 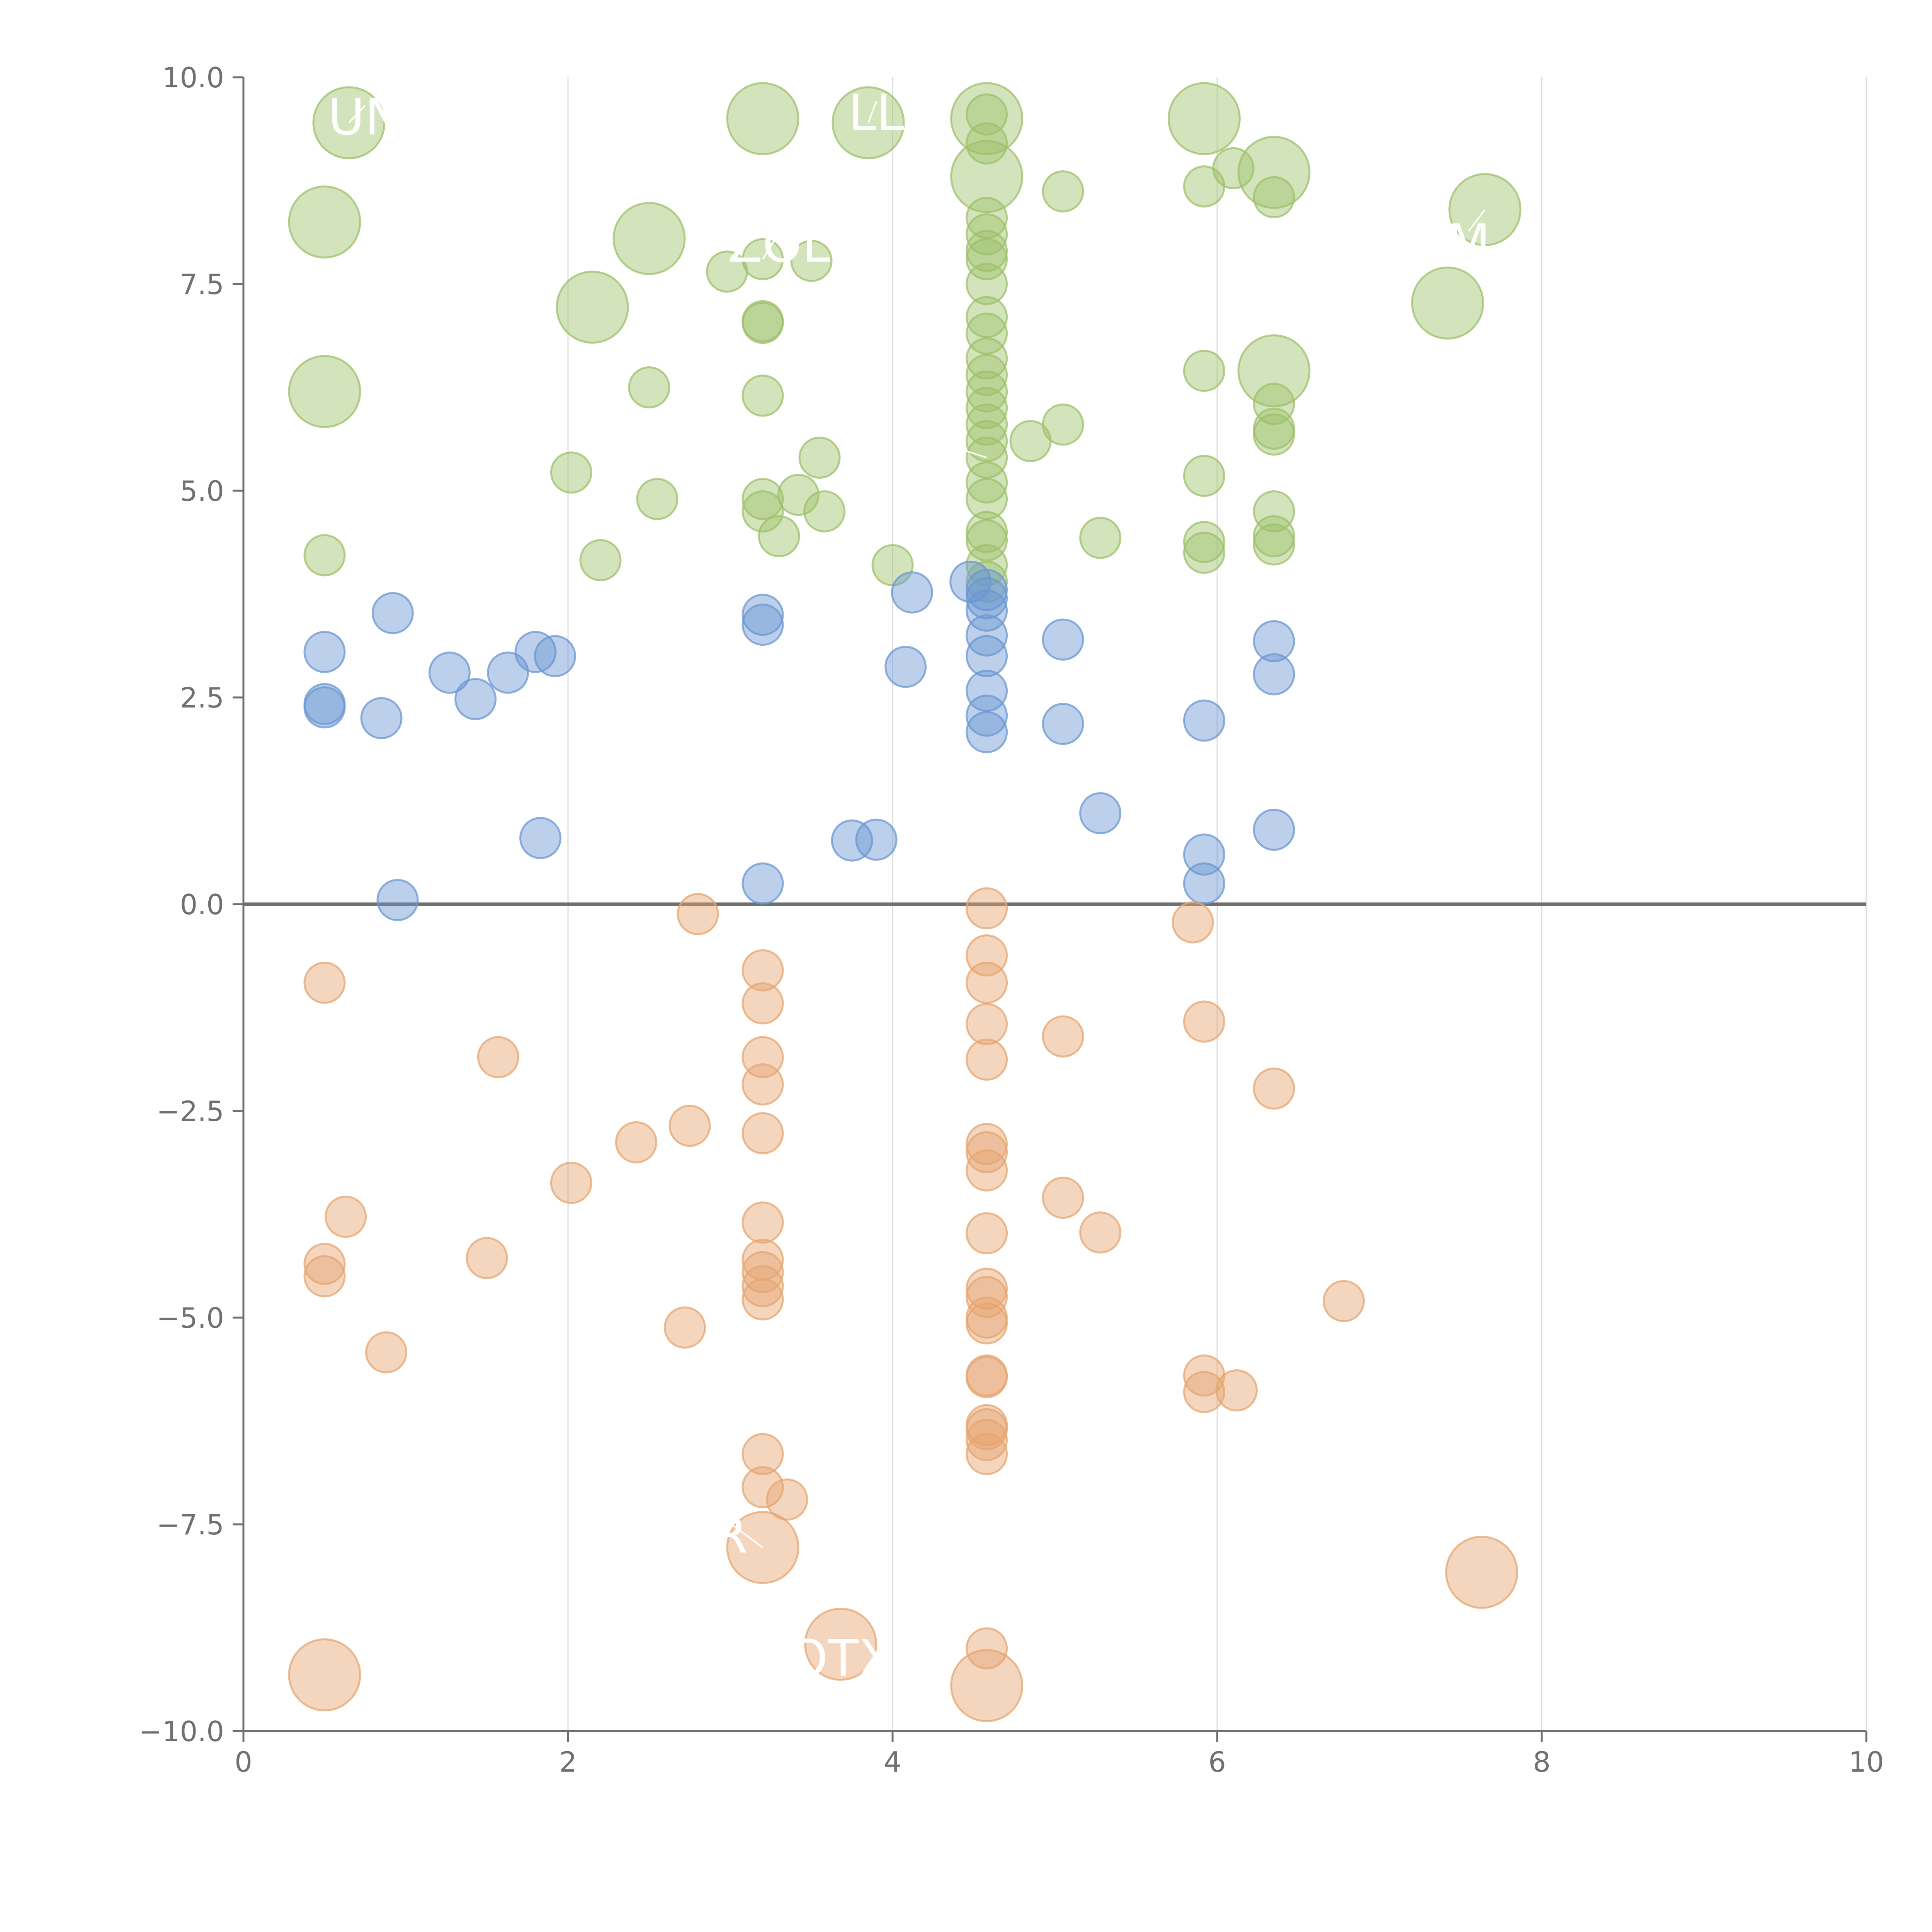 What do you see at coordinates (190, 1112) in the screenshot?
I see `y-tick-label: −2.5` at bounding box center [190, 1112].